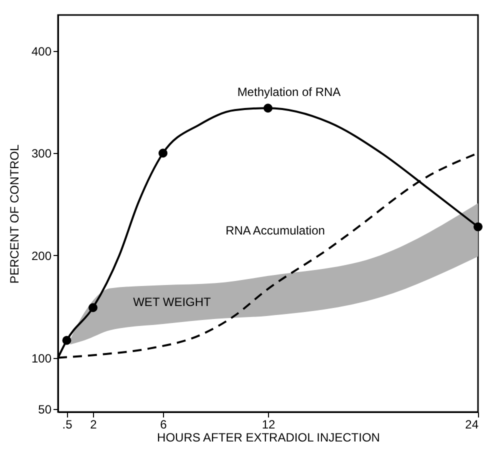 The image size is (483, 449). I want to click on y-tick-label: 50, so click(45, 409).